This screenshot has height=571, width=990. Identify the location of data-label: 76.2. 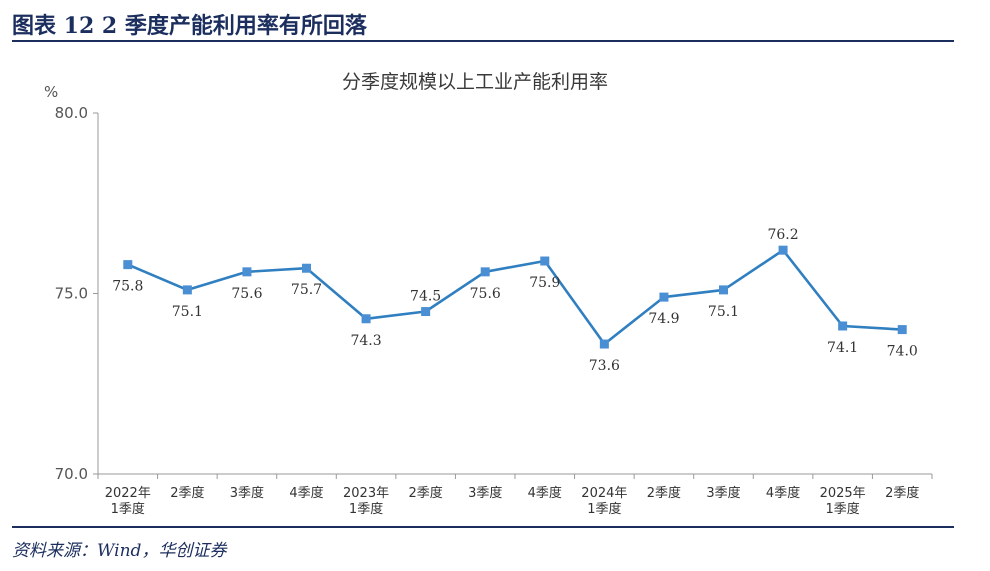
(782, 235).